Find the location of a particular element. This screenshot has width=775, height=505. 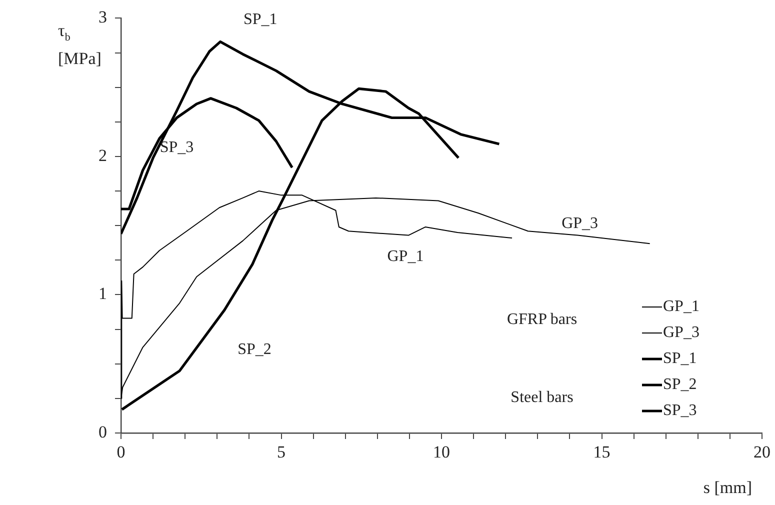

y-tick-label: 1 is located at coordinates (102, 294).